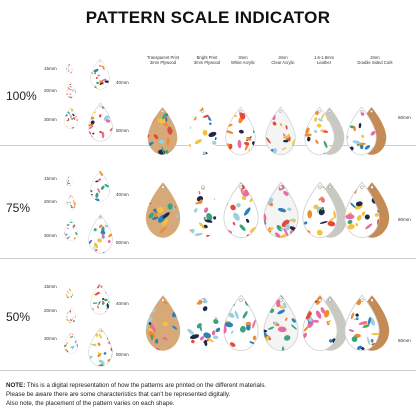  Describe the element at coordinates (323, 60) in the screenshot. I see `material-label-leather: 1.6-1.8mm Leather` at that location.